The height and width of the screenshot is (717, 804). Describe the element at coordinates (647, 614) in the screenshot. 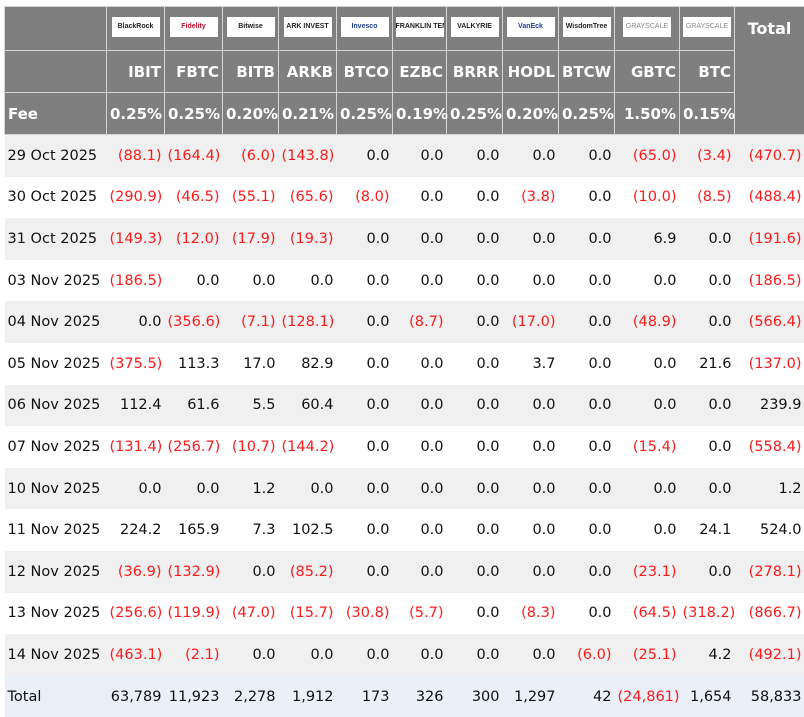

I see `flow-cell: (64.5)` at that location.